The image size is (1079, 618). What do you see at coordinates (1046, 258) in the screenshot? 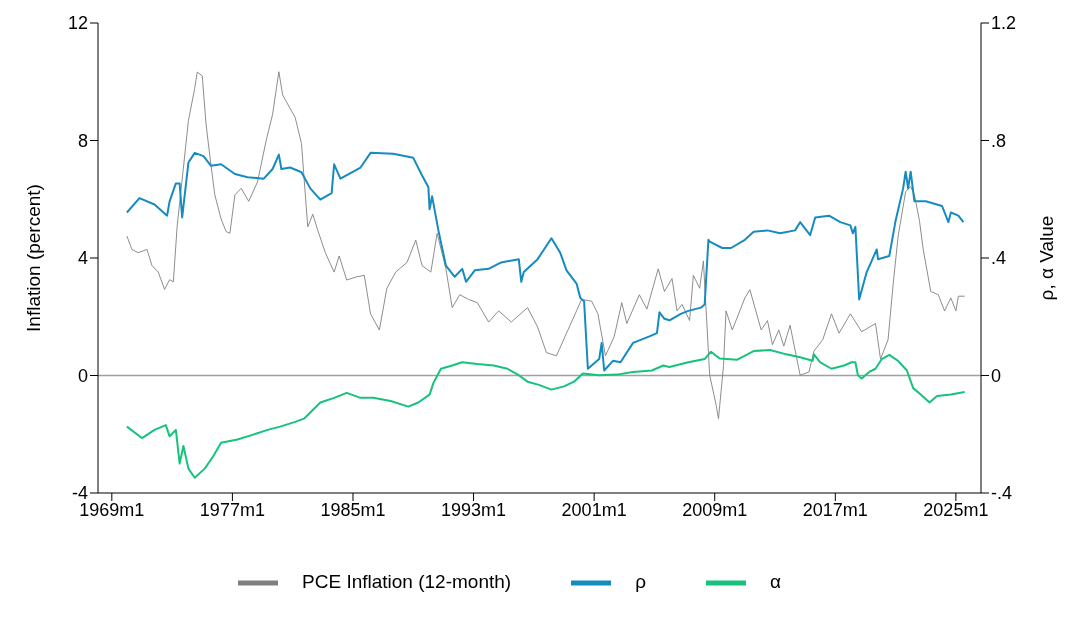
I see `y2-axis-title: ρ, α Value` at bounding box center [1046, 258].